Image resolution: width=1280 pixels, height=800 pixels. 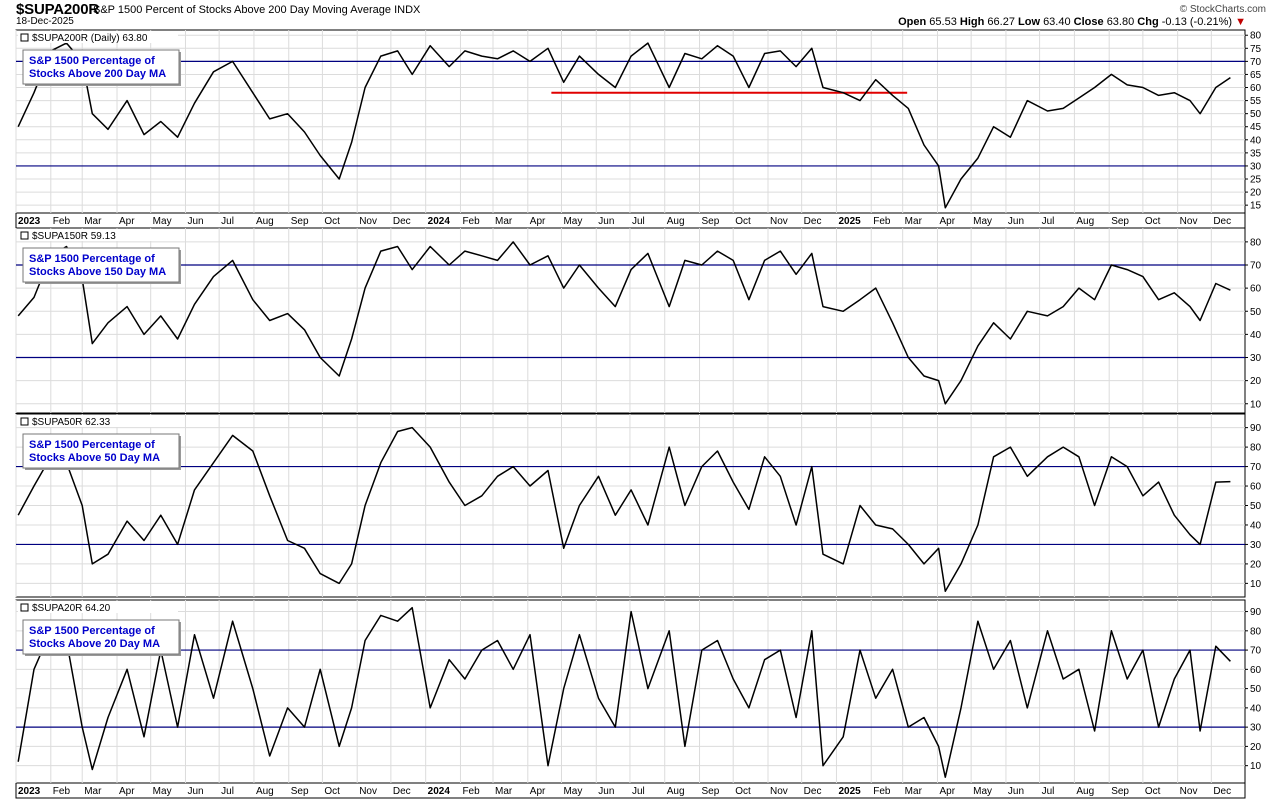 What do you see at coordinates (849, 791) in the screenshot?
I see `x-tick-label: 2025` at bounding box center [849, 791].